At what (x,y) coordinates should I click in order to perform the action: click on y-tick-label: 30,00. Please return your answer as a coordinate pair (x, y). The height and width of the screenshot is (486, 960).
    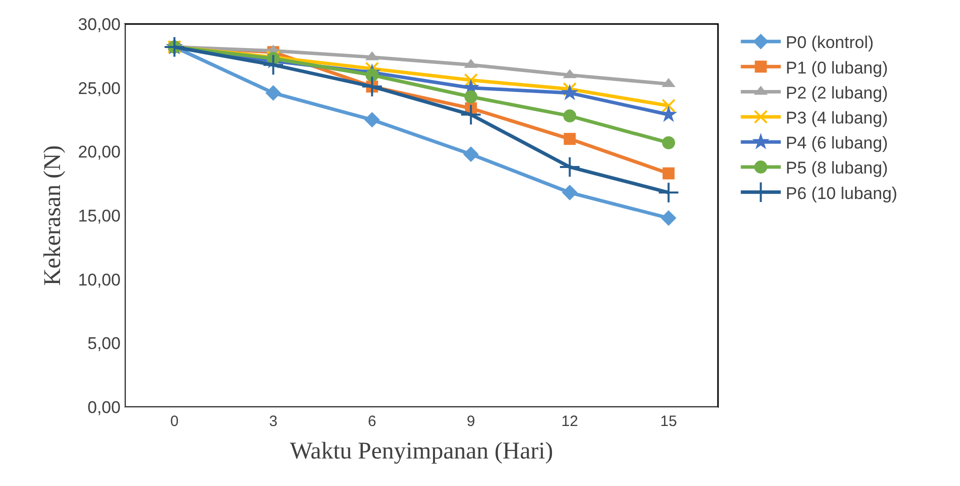
    Looking at the image, I should click on (99, 24).